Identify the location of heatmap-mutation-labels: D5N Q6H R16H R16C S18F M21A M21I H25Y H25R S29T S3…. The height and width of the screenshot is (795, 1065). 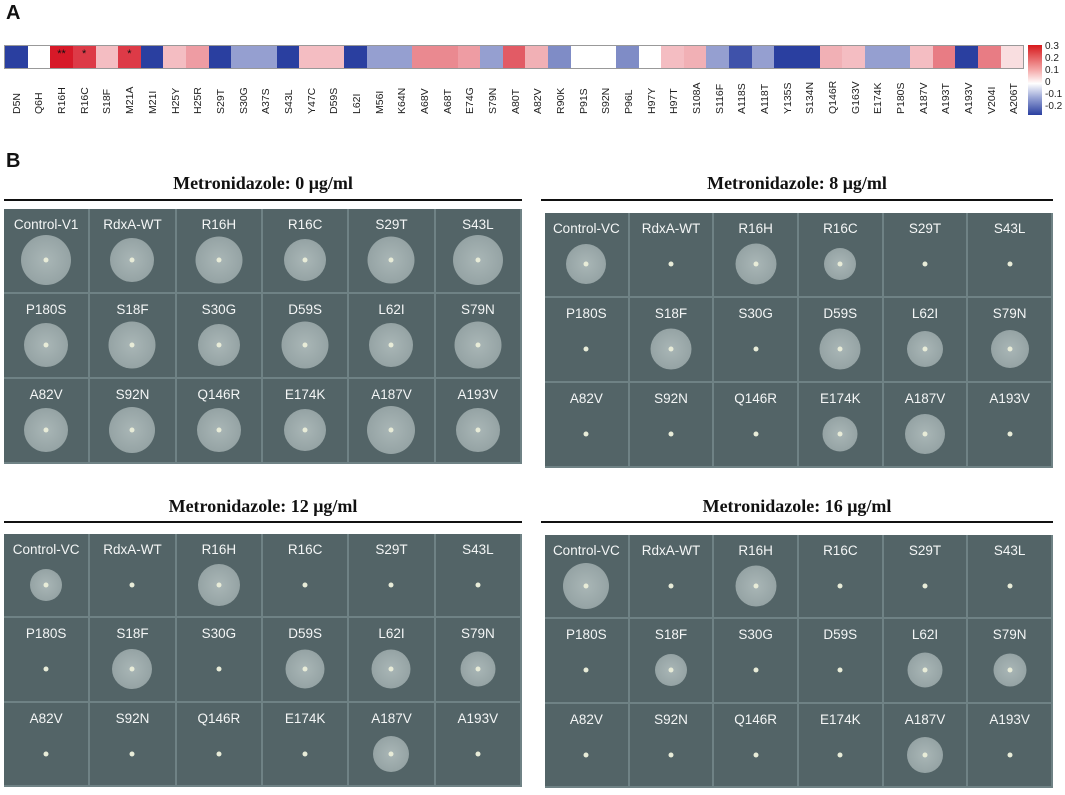
(514, 95).